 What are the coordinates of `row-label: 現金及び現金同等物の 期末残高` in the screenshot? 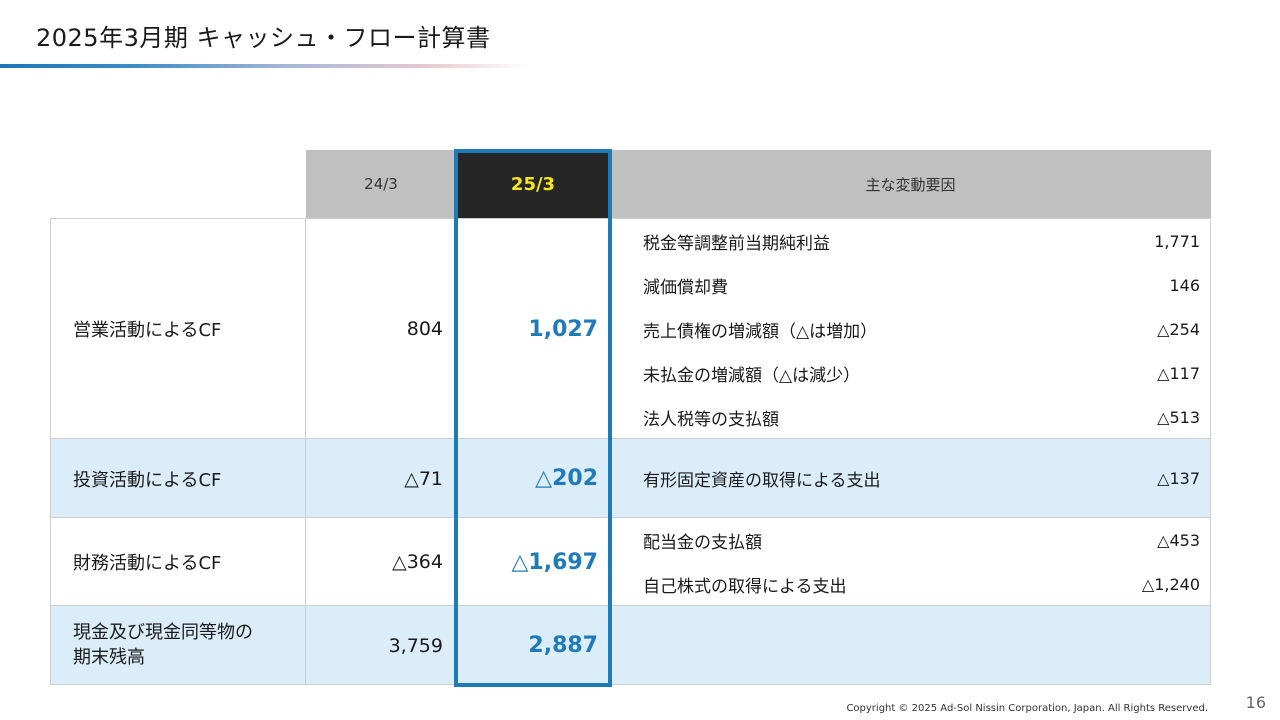 It's located at (178, 645).